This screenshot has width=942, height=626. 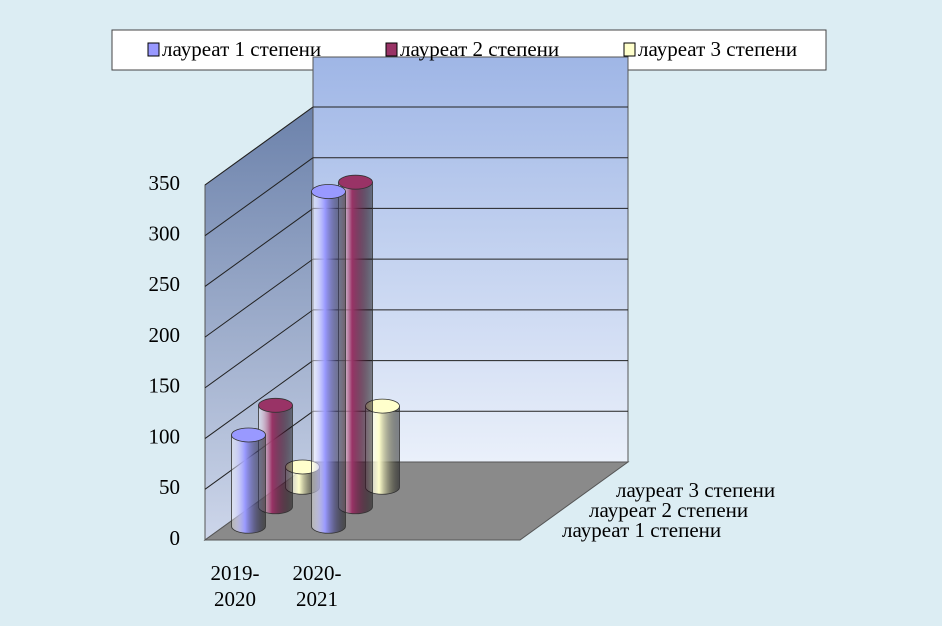 I want to click on x-tick-label: 2019-2020, so click(x=235, y=586).